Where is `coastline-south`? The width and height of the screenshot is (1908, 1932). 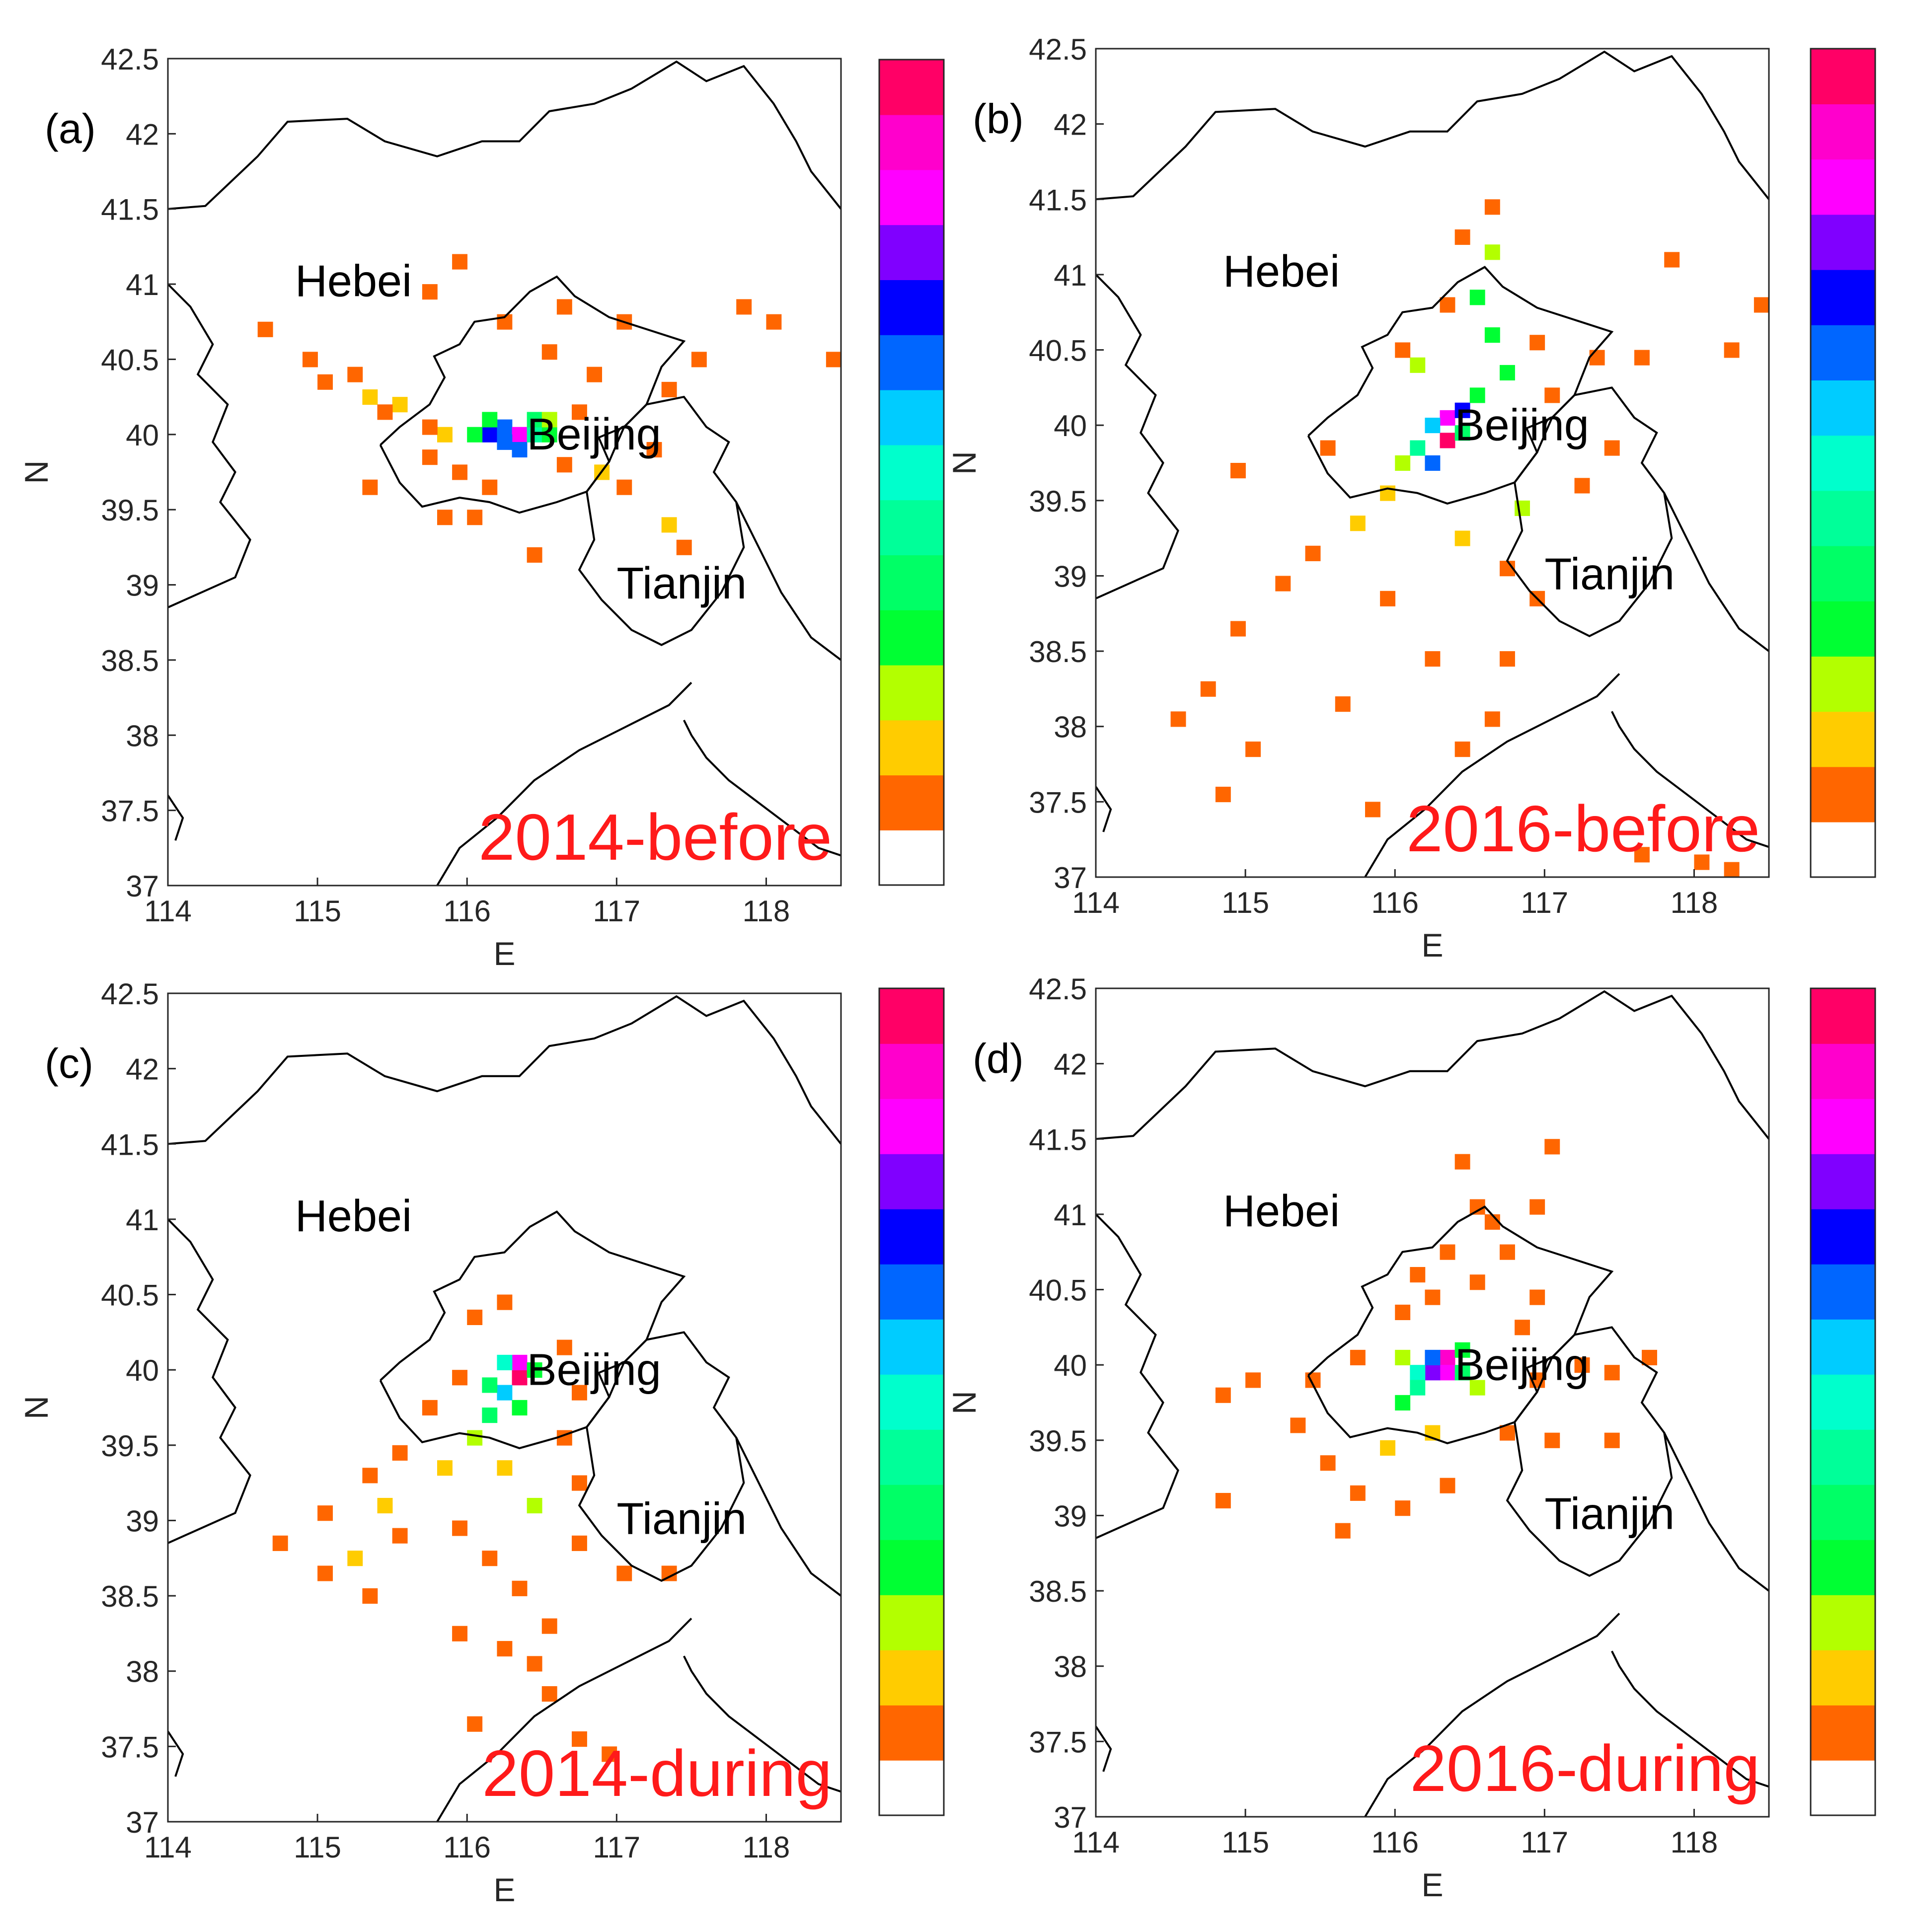 coastline-south is located at coordinates (762, 1724).